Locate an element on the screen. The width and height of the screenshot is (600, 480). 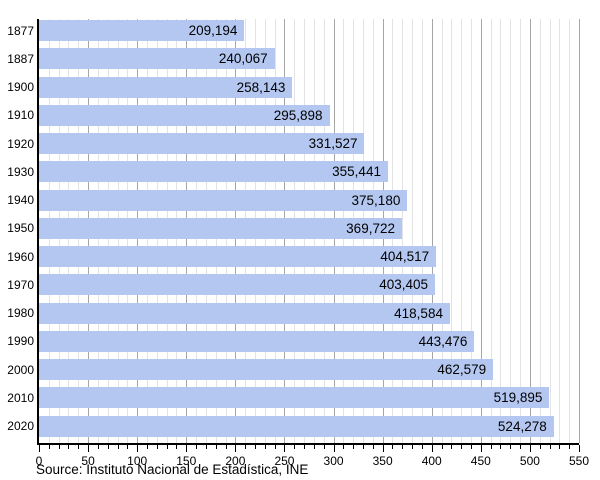
y-axis-label: 1980 is located at coordinates (20, 313).